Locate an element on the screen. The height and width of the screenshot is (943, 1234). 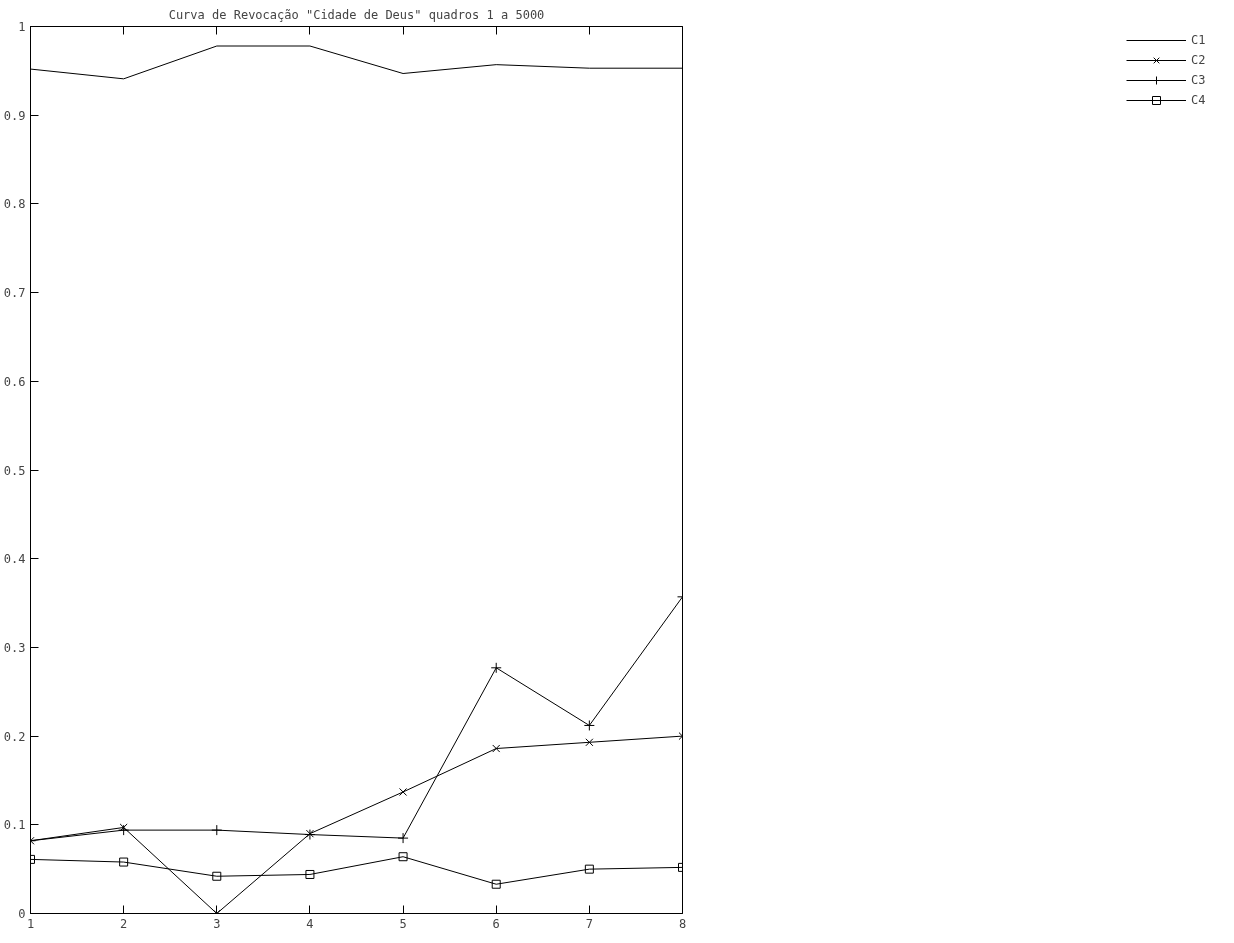
y-tick-label: 0 is located at coordinates (22, 914).